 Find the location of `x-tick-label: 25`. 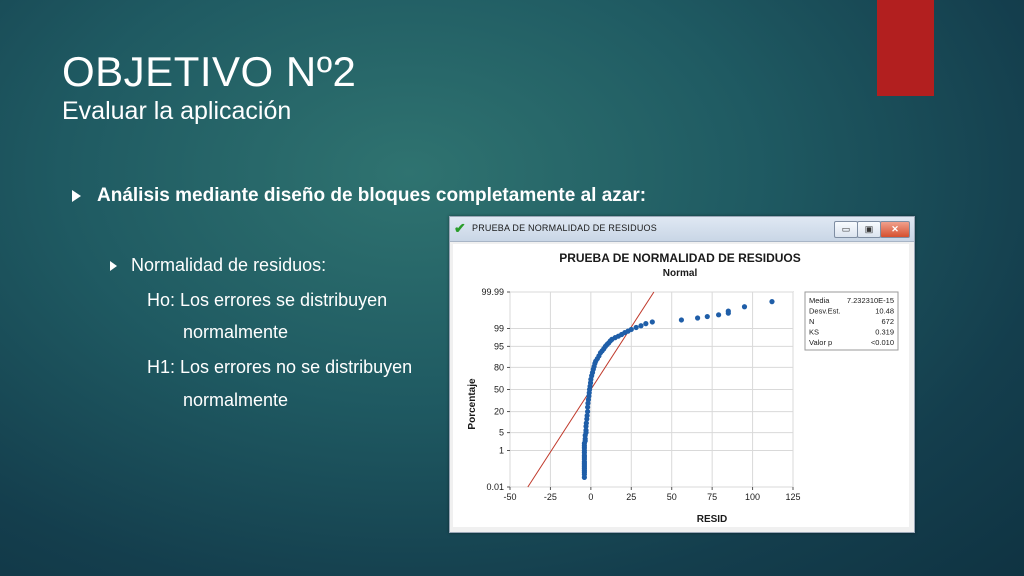

x-tick-label: 25 is located at coordinates (631, 497).